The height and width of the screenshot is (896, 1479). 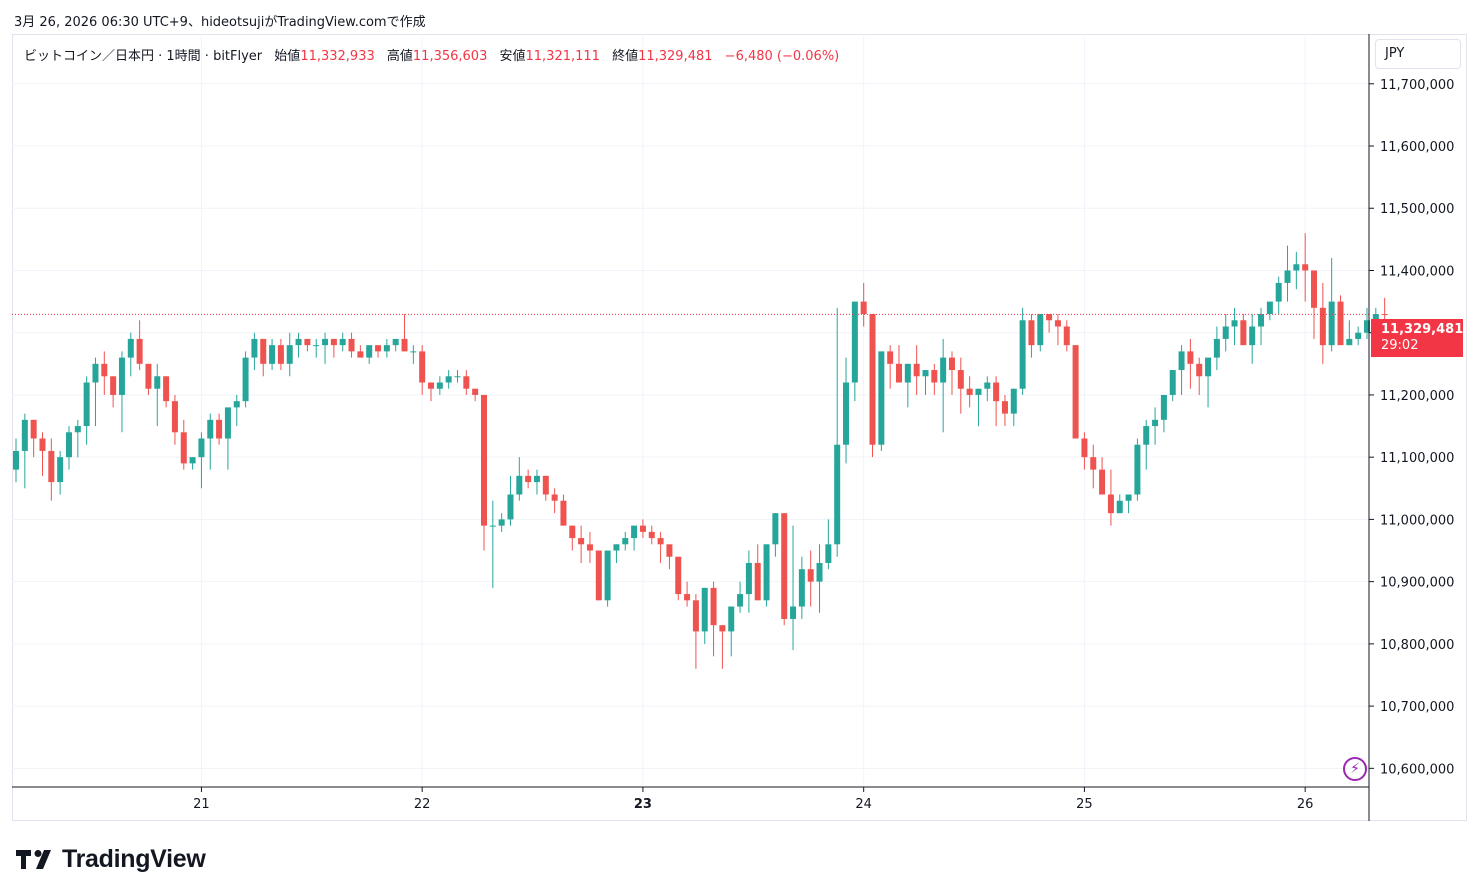 What do you see at coordinates (1418, 54) in the screenshot?
I see `currency-button: JPY` at bounding box center [1418, 54].